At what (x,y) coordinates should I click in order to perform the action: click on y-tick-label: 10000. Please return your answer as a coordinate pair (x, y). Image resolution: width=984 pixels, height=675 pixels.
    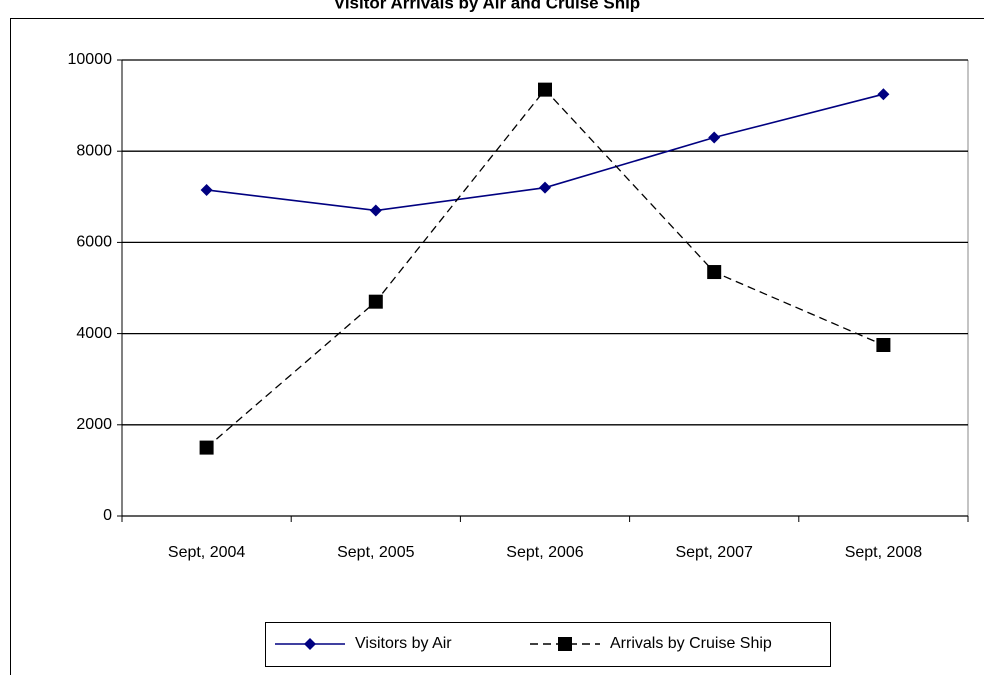
    Looking at the image, I should click on (90, 59).